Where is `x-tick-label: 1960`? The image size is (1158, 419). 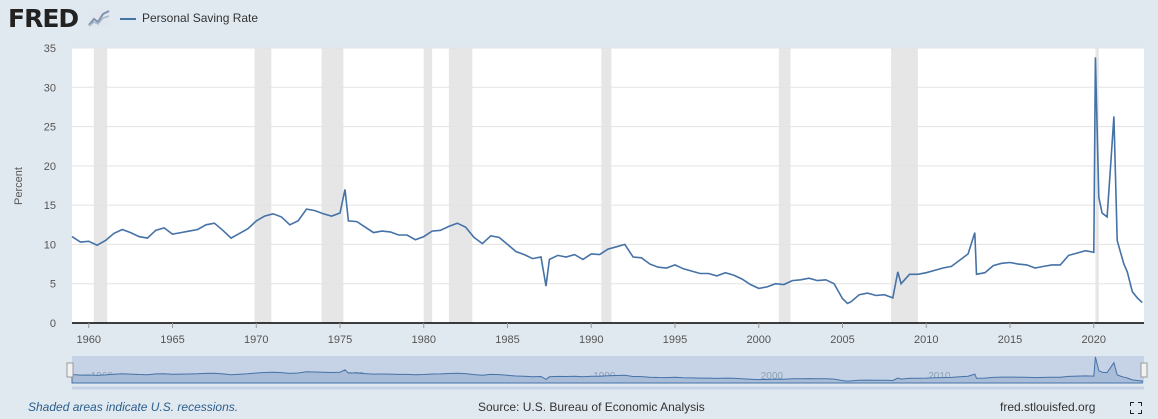
x-tick-label: 1960 is located at coordinates (89, 340).